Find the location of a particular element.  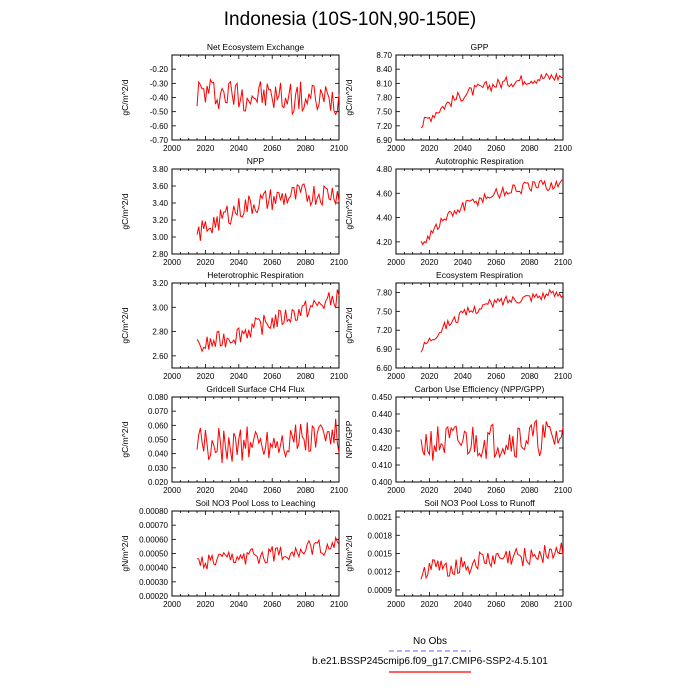

y-tick-label: 0.00040 is located at coordinates (153, 568).